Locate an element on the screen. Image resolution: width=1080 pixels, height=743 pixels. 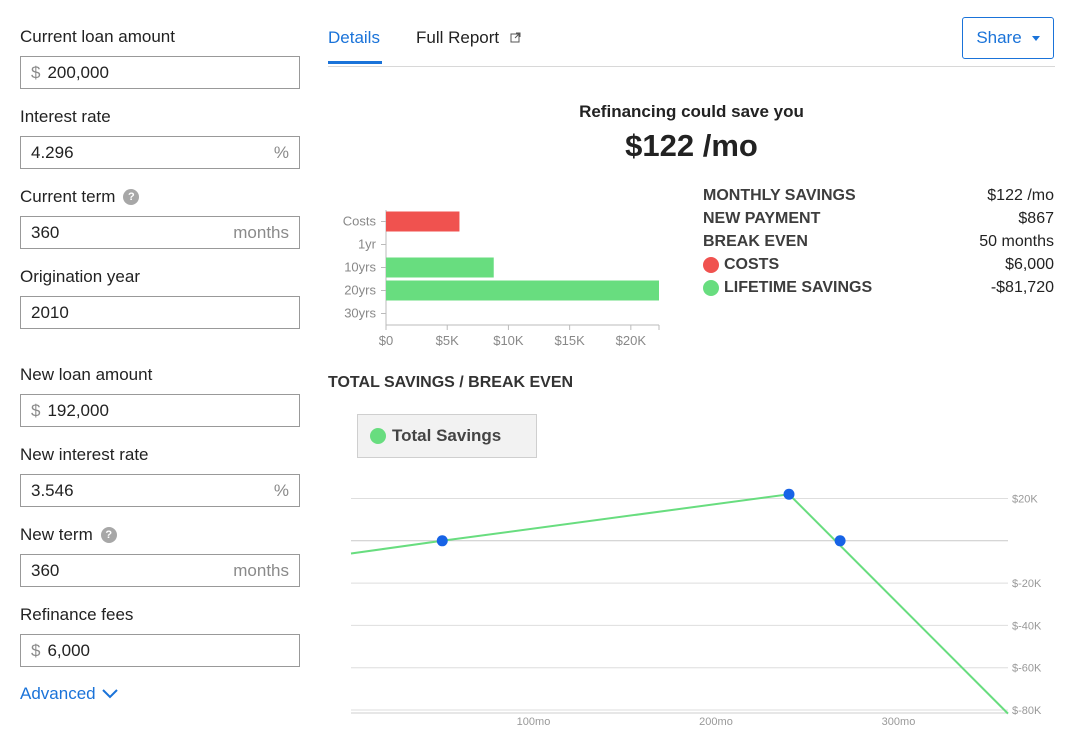
refinance-fees-field: Refinance fees $ 6,000 is located at coordinates (160, 635).